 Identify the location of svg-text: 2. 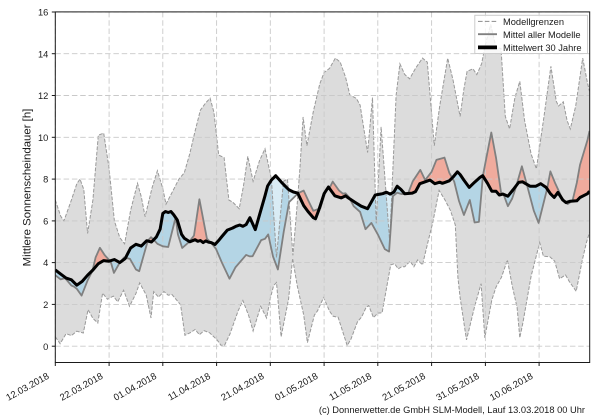
(45, 305).